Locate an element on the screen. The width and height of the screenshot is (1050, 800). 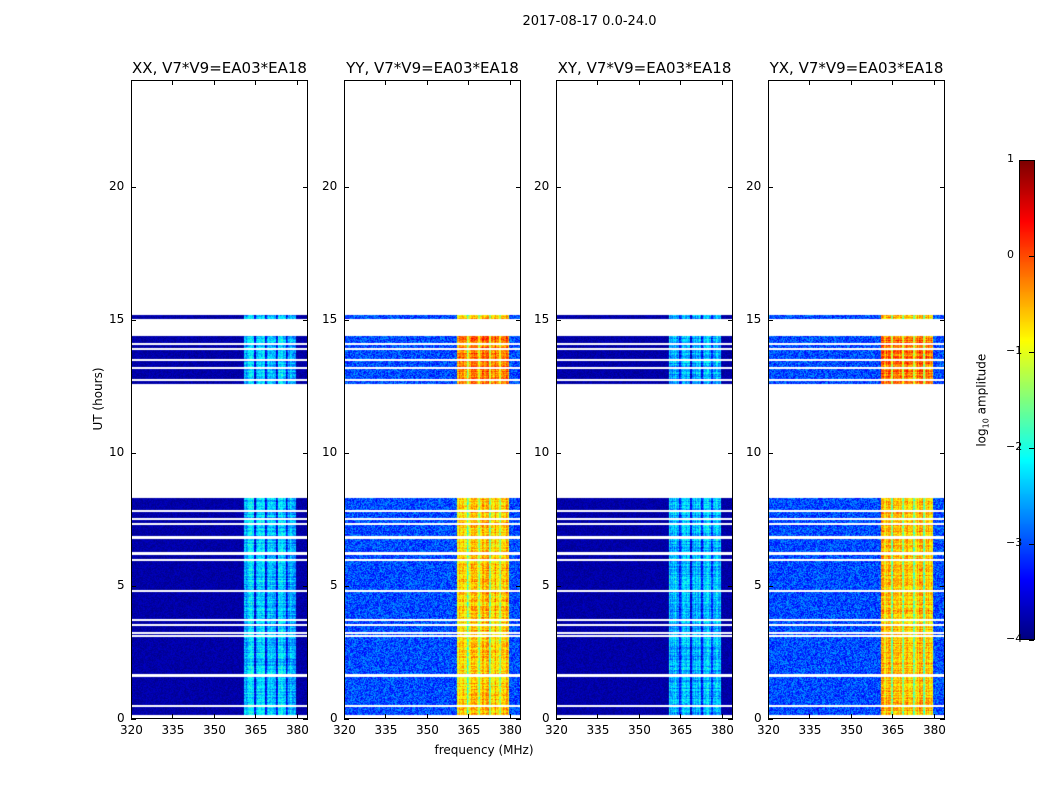
colorbar is located at coordinates (1027, 400).